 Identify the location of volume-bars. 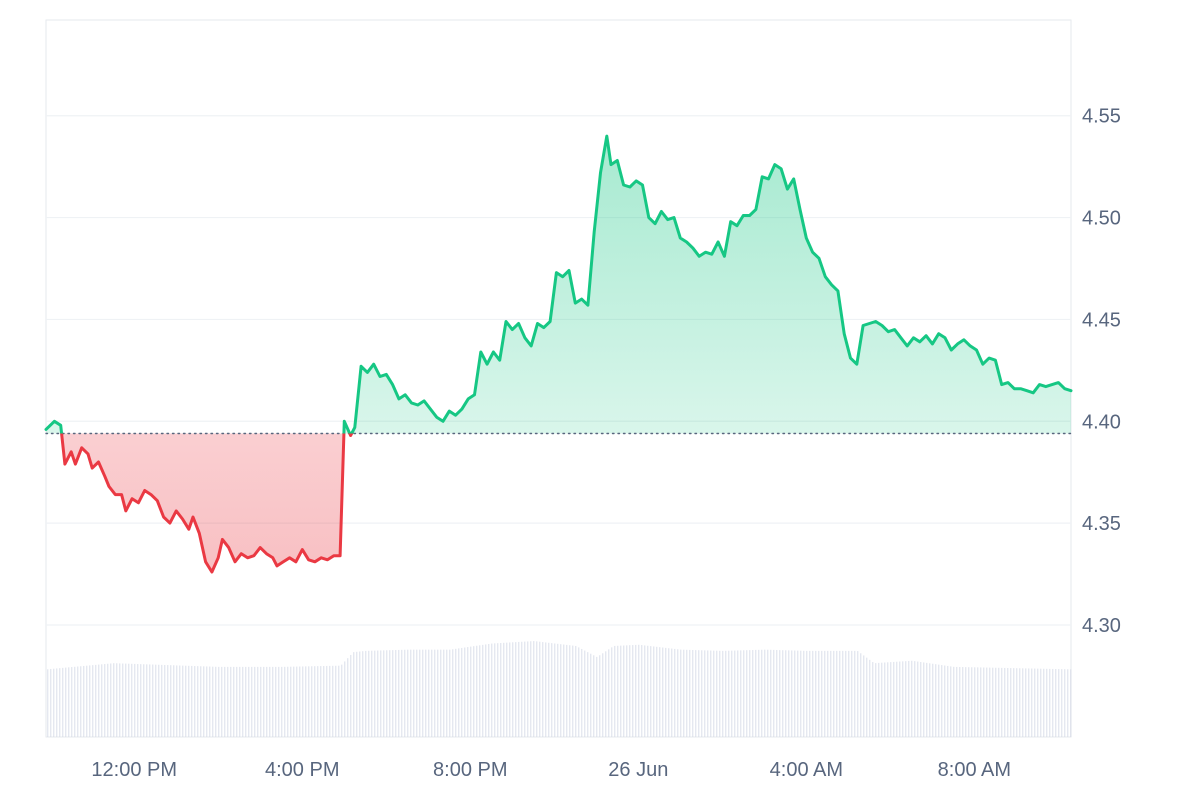
(559, 689).